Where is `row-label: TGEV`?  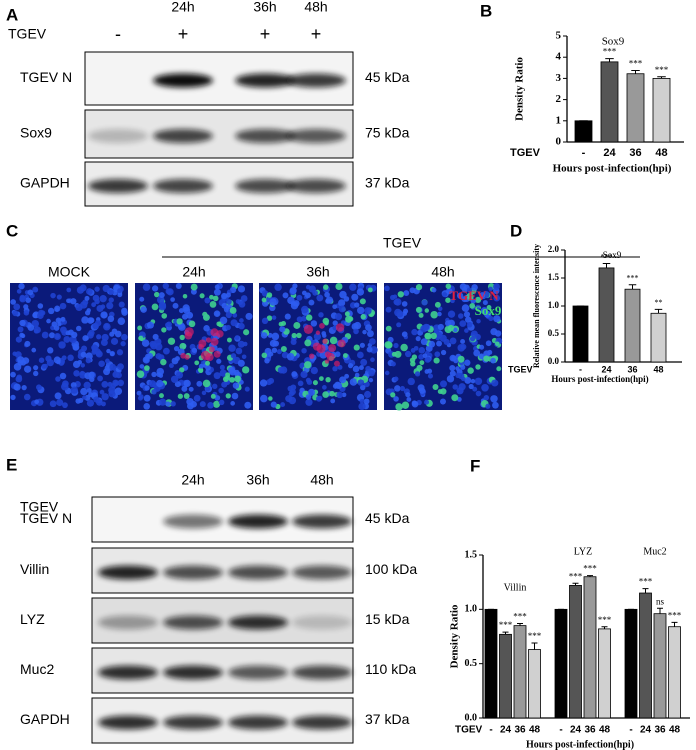
row-label: TGEV is located at coordinates (525, 153).